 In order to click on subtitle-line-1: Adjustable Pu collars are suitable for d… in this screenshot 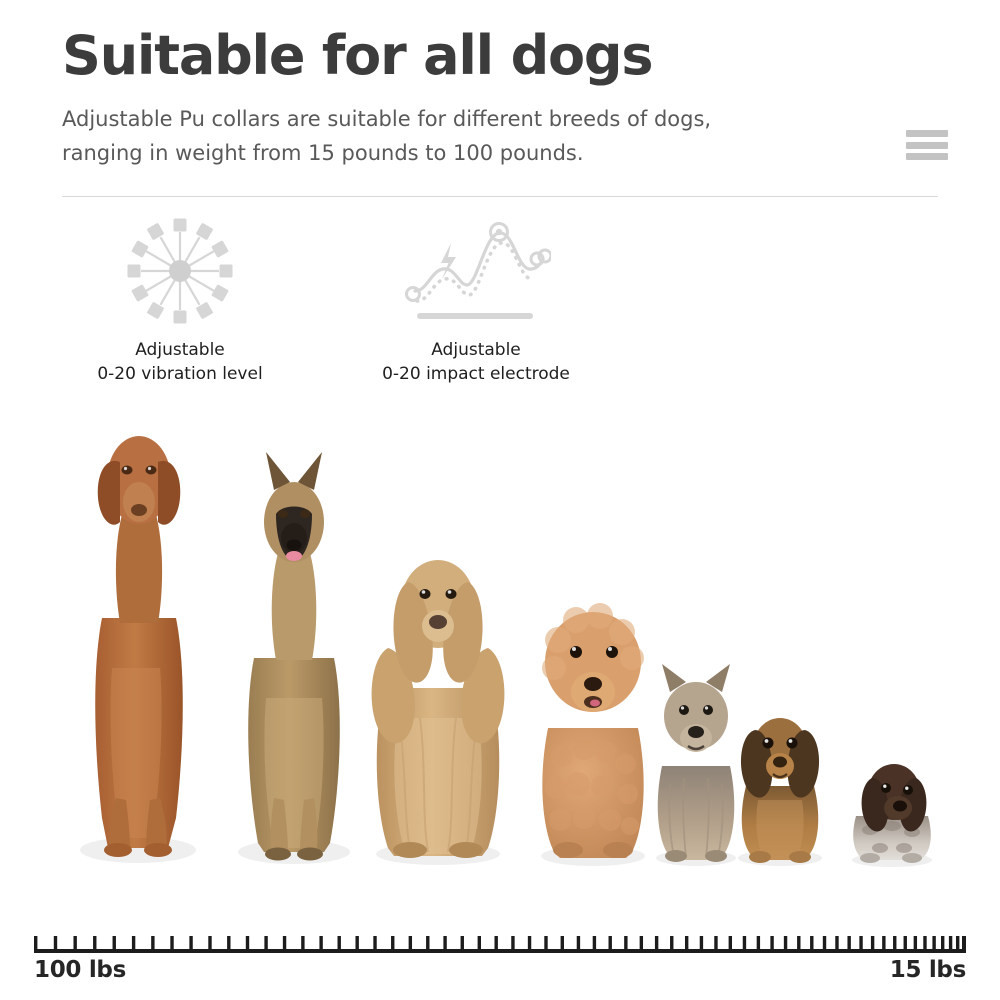, I will do `click(387, 119)`.